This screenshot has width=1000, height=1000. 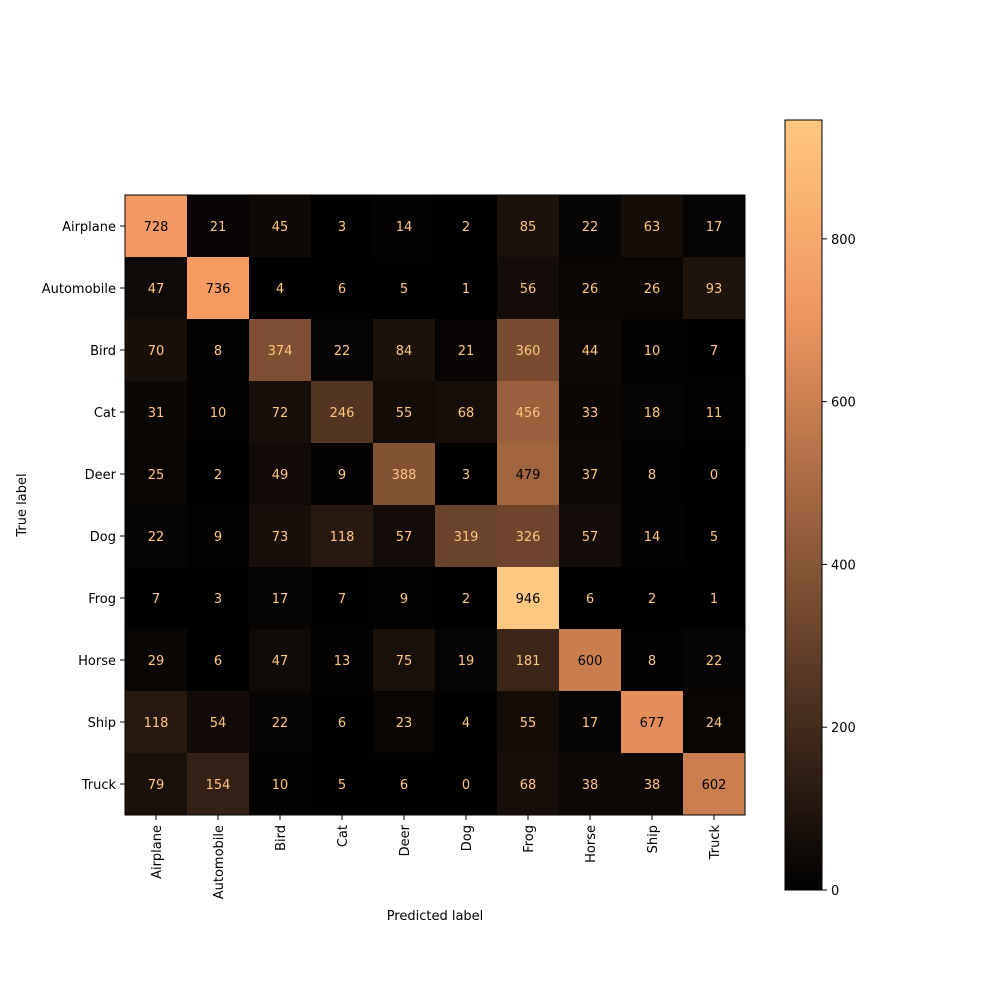 I want to click on cell-value-label: 63, so click(x=652, y=227).